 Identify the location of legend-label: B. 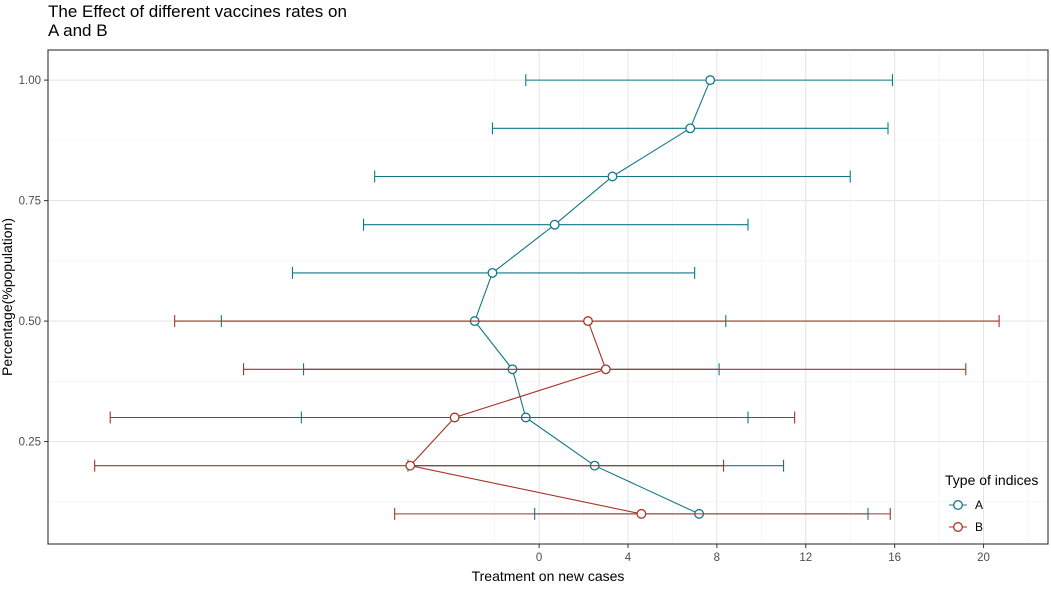
(979, 527).